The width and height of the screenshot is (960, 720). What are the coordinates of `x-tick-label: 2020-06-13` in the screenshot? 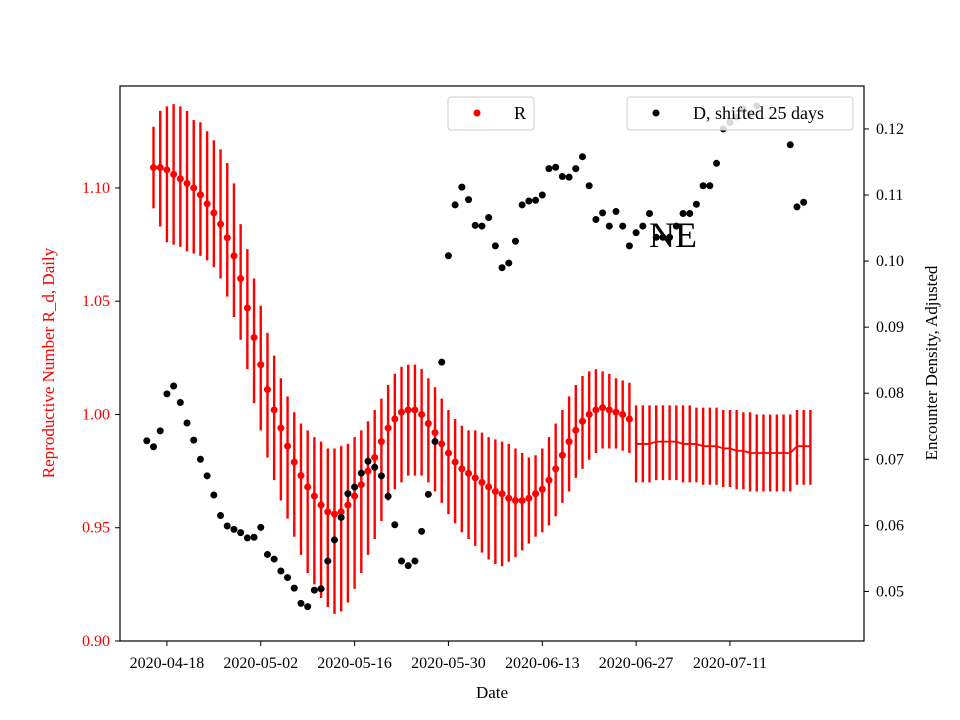 It's located at (542, 663).